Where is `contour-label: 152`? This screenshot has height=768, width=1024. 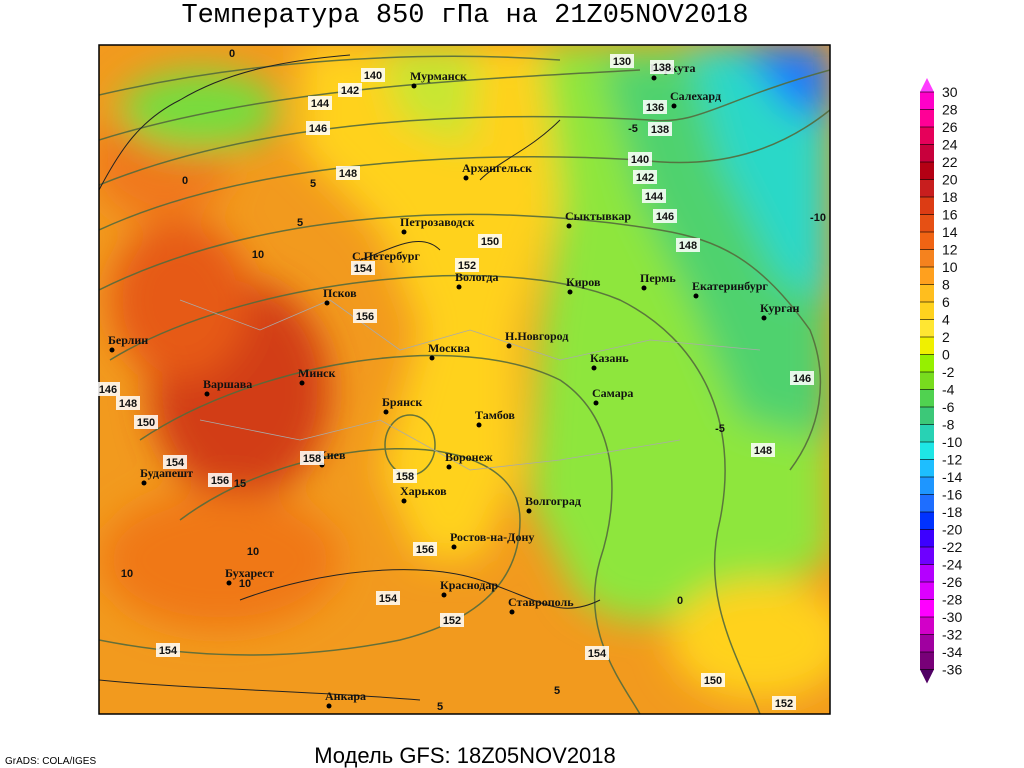 contour-label: 152 is located at coordinates (784, 704).